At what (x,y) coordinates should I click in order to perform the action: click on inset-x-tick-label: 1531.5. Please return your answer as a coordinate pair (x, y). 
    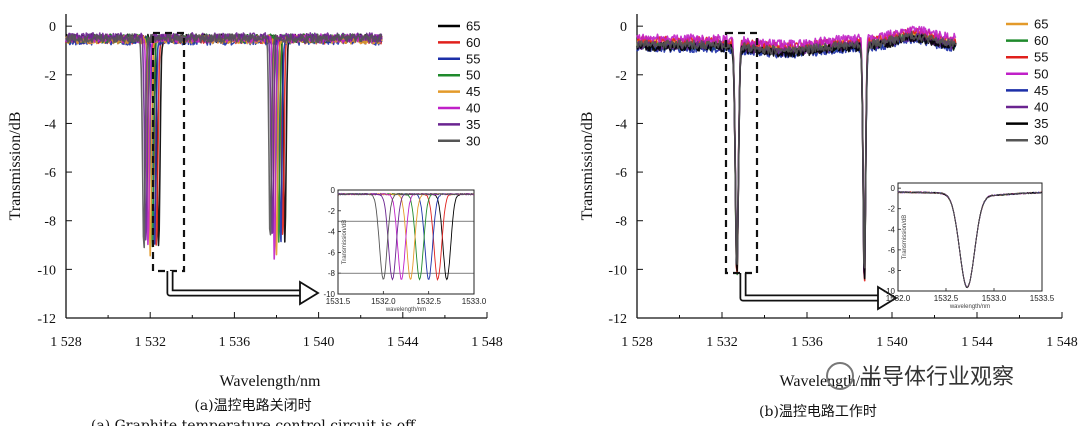
    Looking at the image, I should click on (338, 301).